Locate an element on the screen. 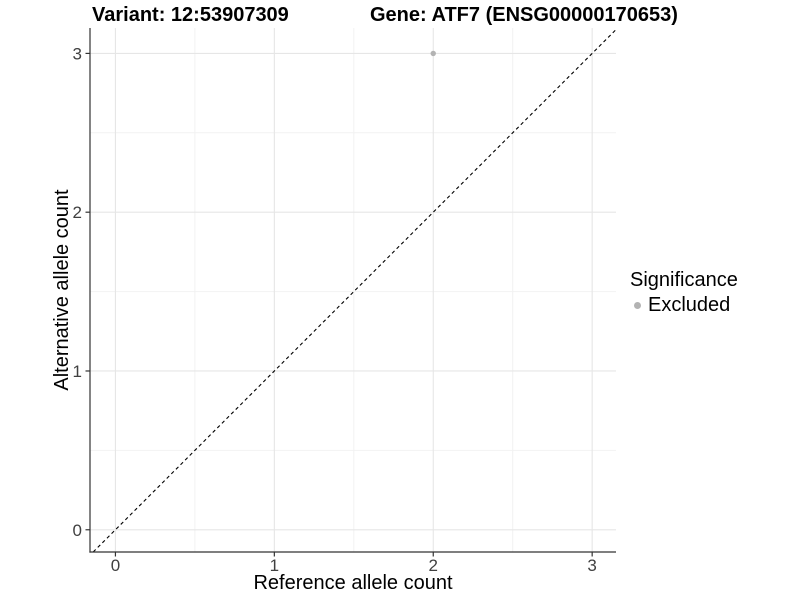  y-tick-label: 0 is located at coordinates (77, 530).